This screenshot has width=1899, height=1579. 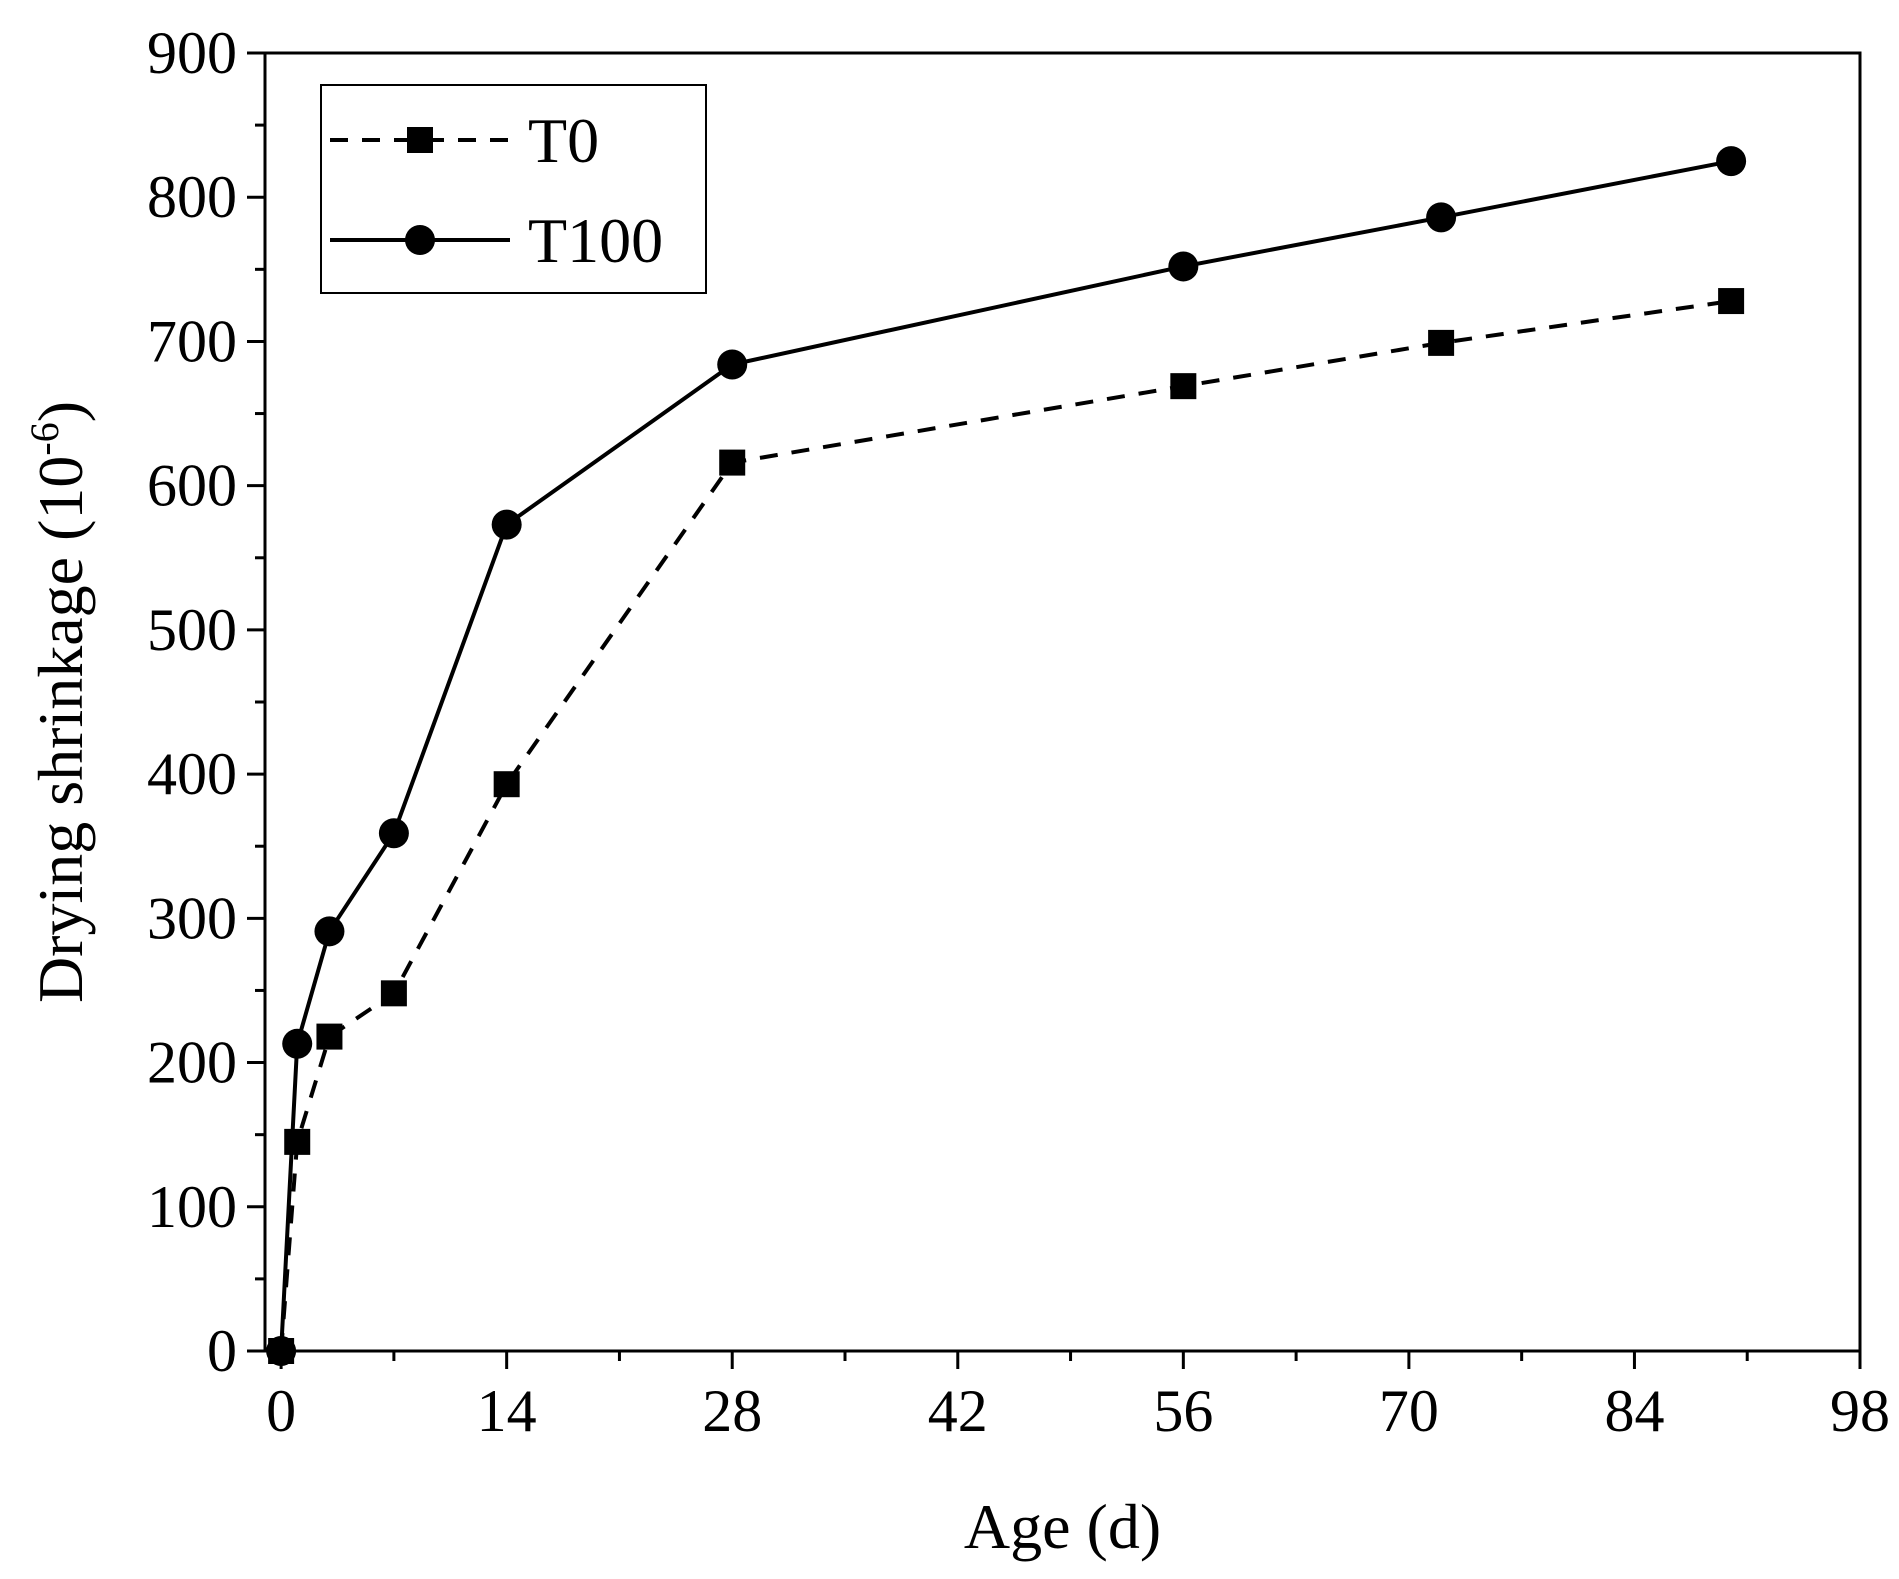 What do you see at coordinates (507, 1411) in the screenshot?
I see `x-tick-label: 14` at bounding box center [507, 1411].